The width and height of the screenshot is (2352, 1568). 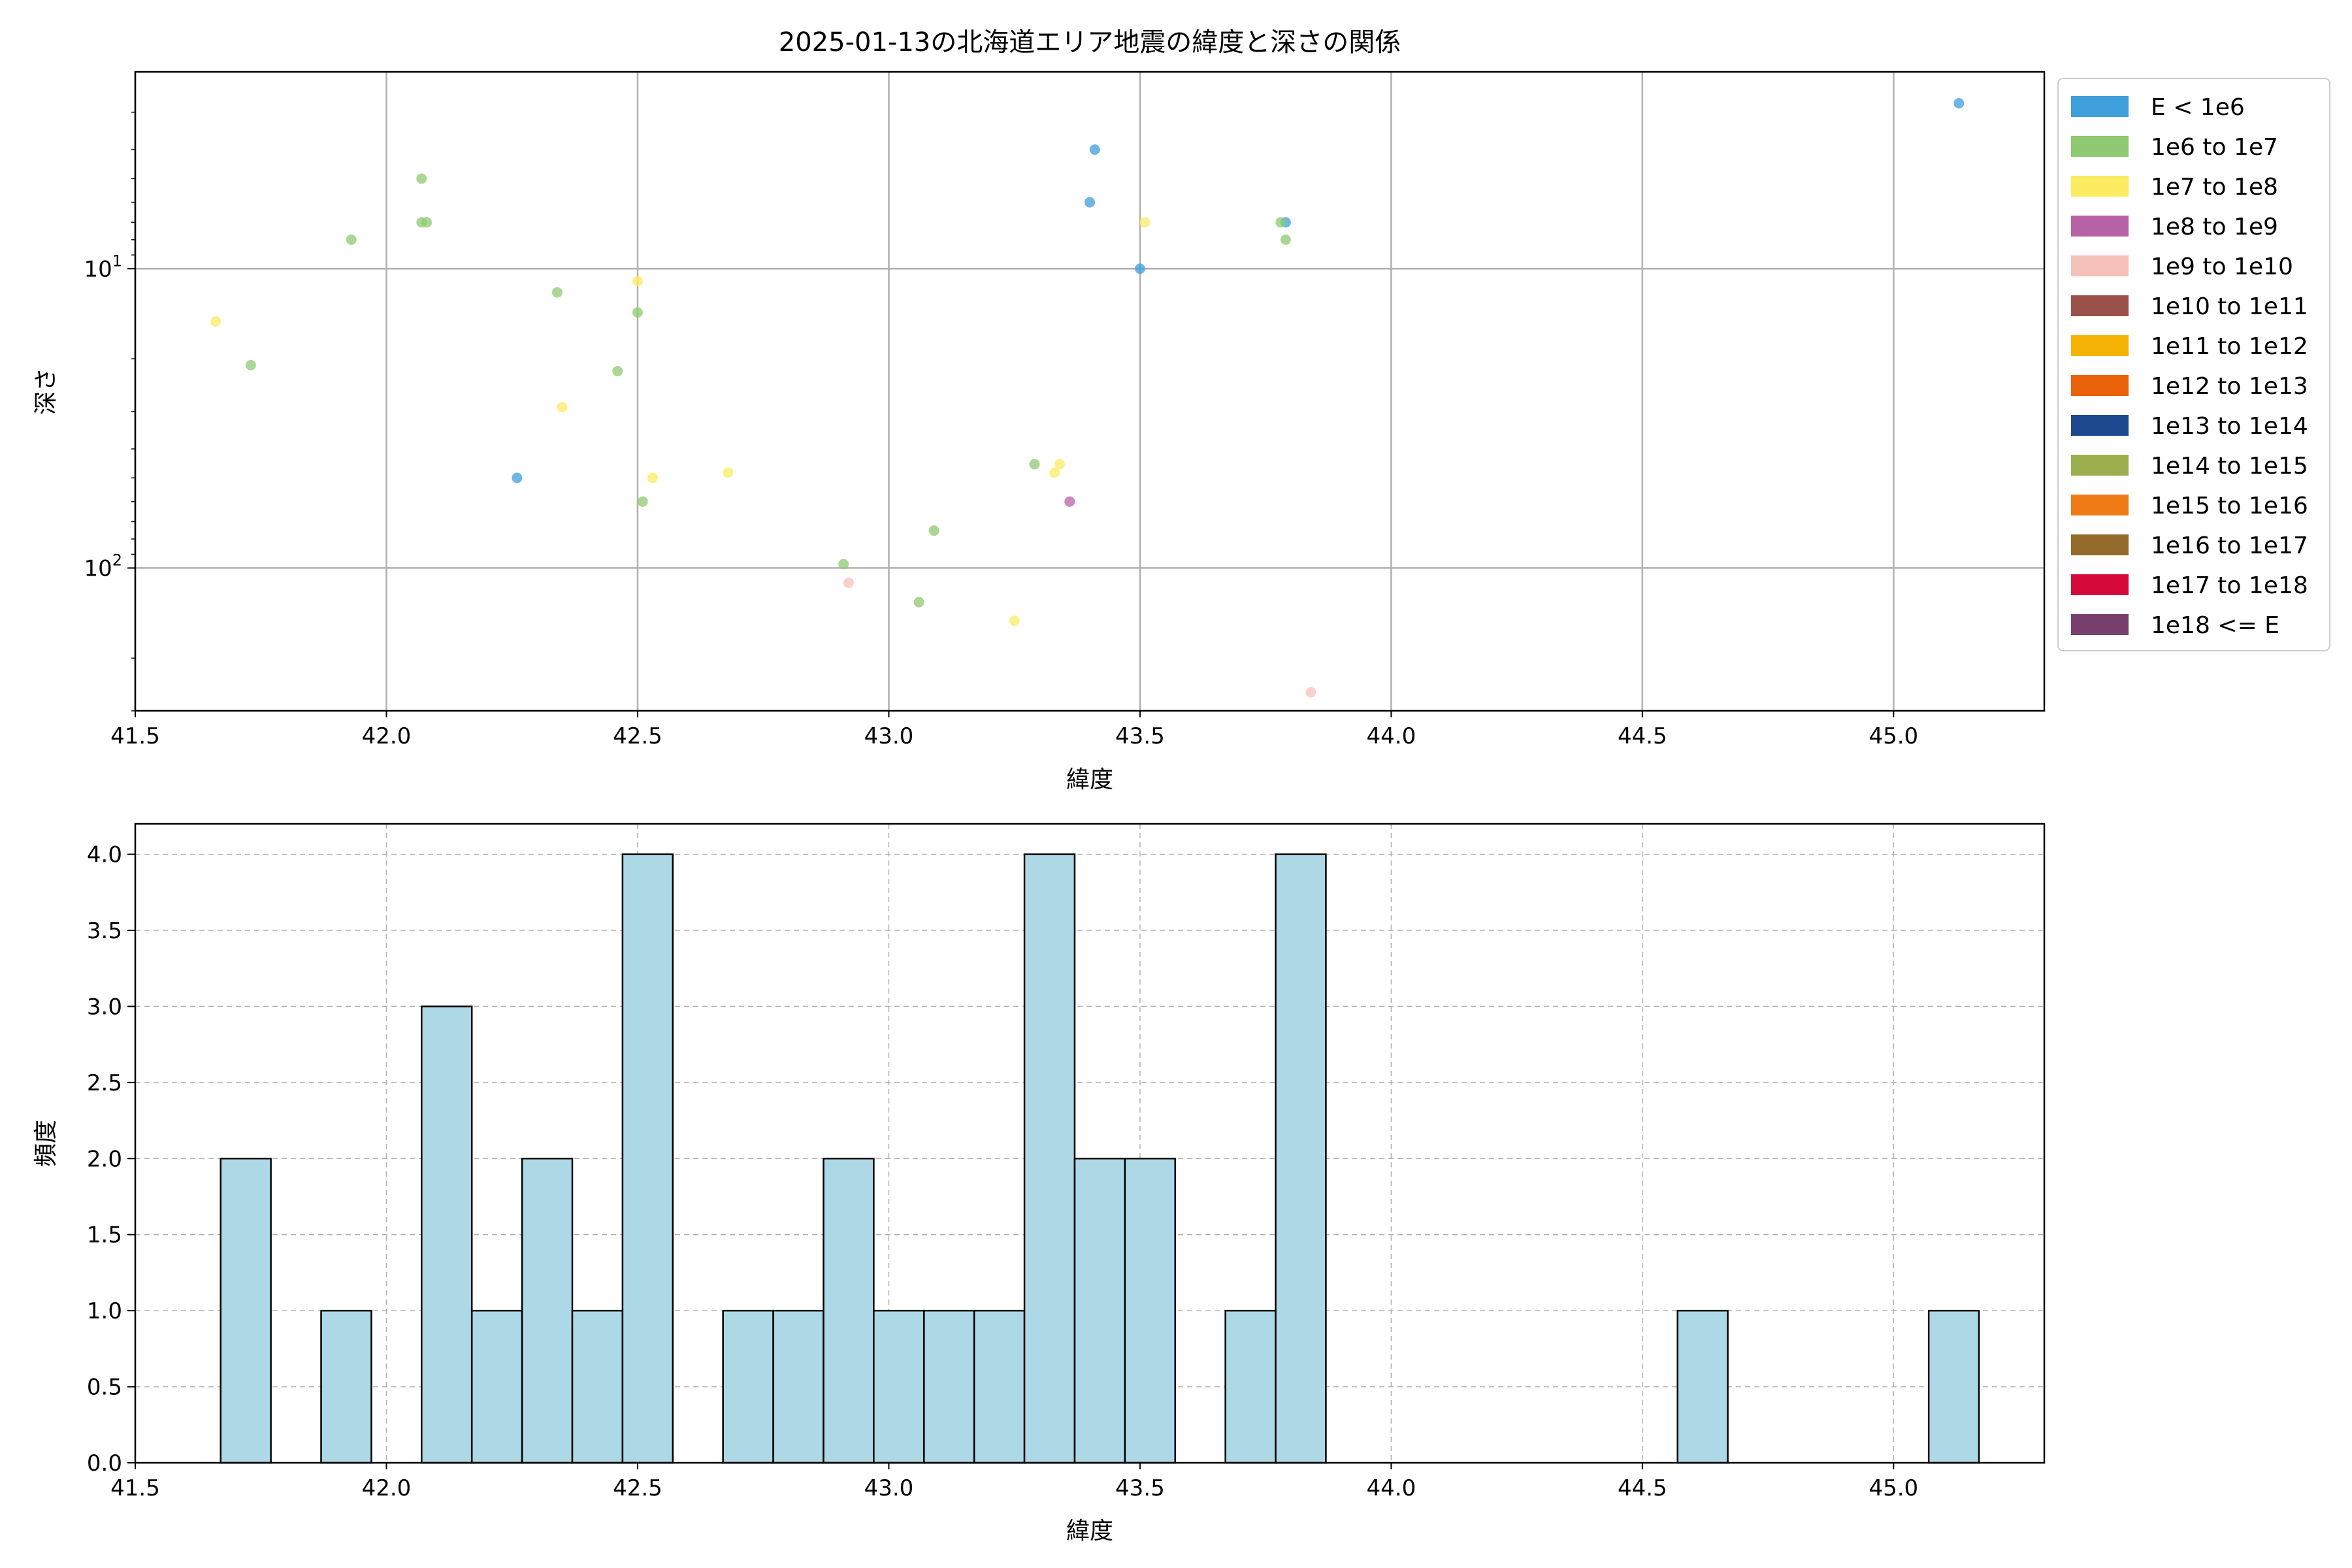 I want to click on scatter-x-tick-label: 43.5, so click(x=1140, y=736).